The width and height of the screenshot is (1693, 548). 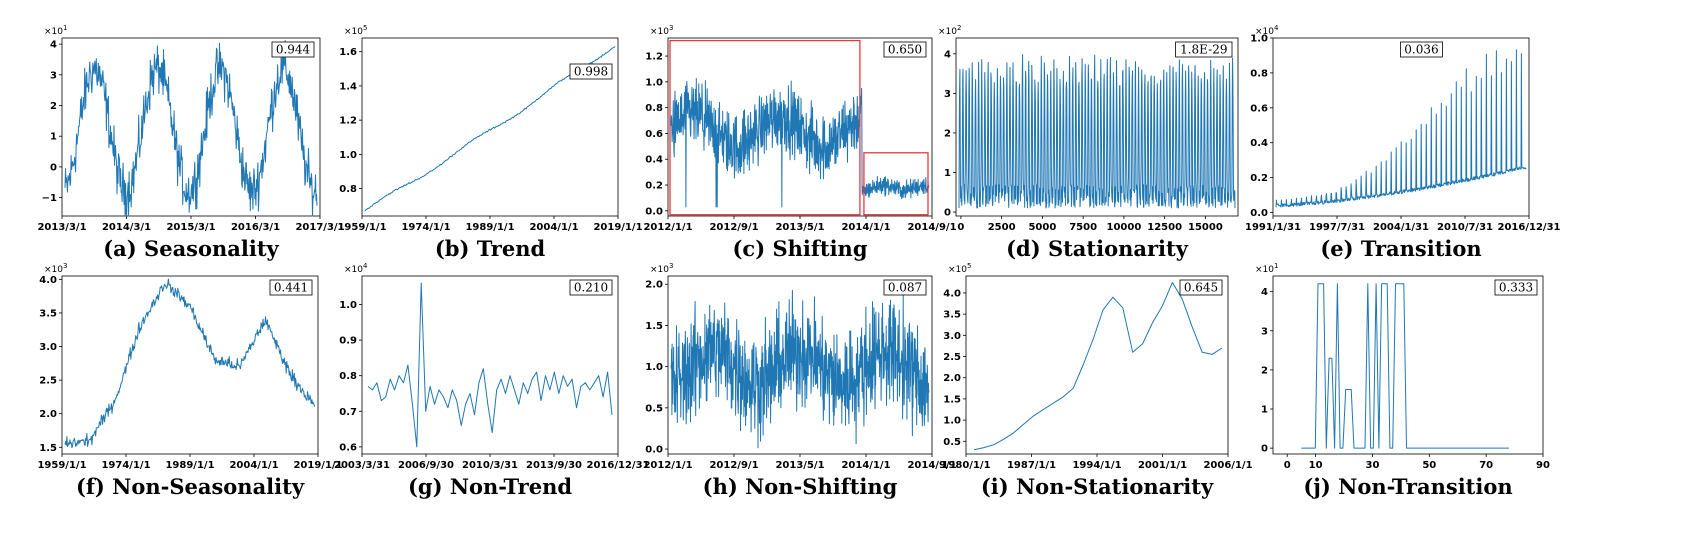 I want to click on subplot-caption: (f) Non-Seasonality, so click(x=190, y=486).